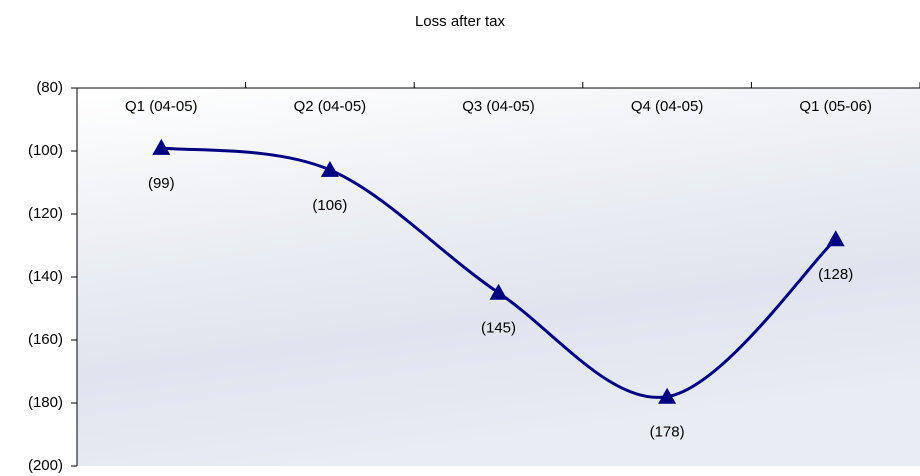 This screenshot has height=476, width=920. I want to click on y-tick-label: (80), so click(49, 87).